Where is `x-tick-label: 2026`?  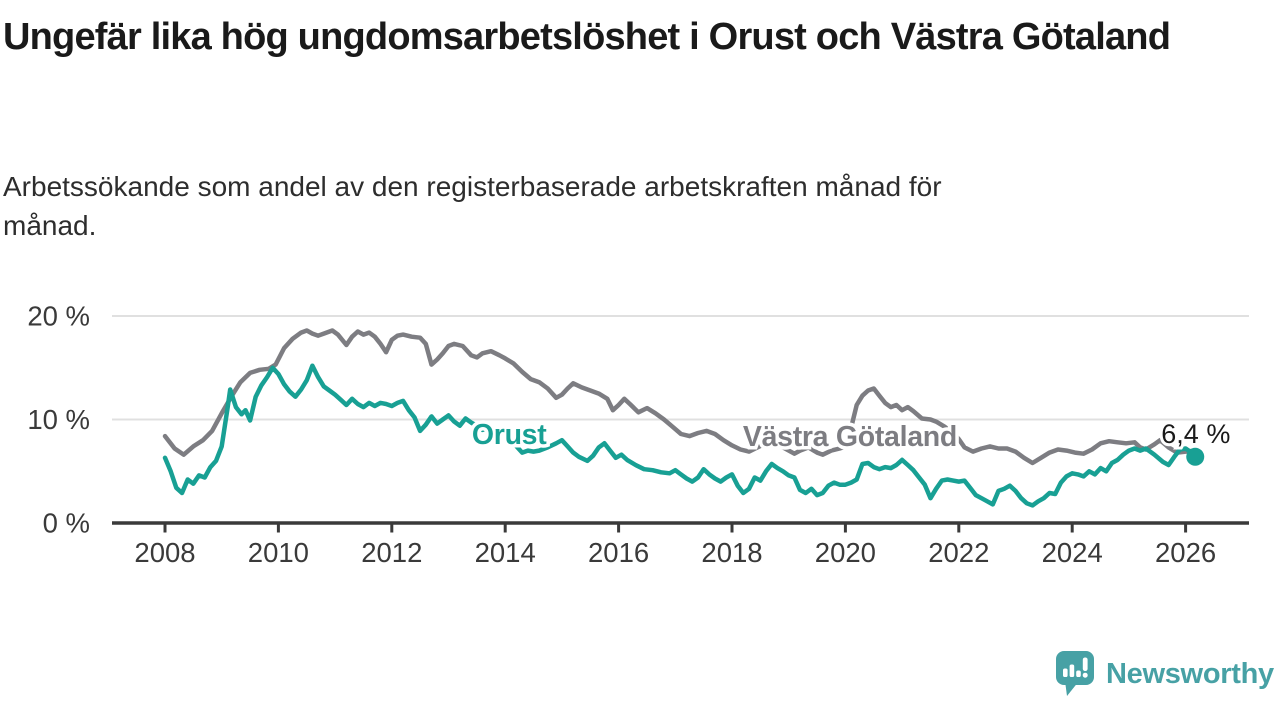
x-tick-label: 2026 is located at coordinates (1185, 552).